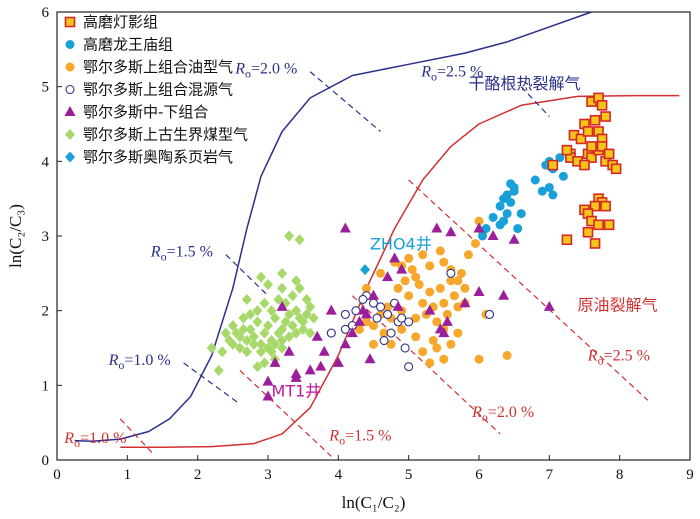  I want to click on y-tick-label: 5, so click(46, 88).